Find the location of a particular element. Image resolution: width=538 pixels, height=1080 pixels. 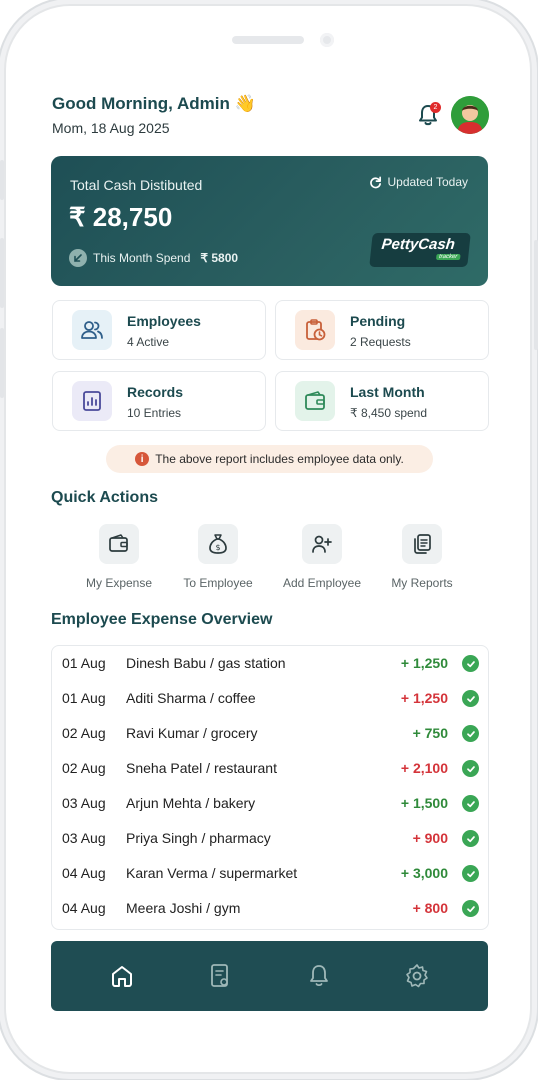

updated-status: Updated Today is located at coordinates (418, 182).